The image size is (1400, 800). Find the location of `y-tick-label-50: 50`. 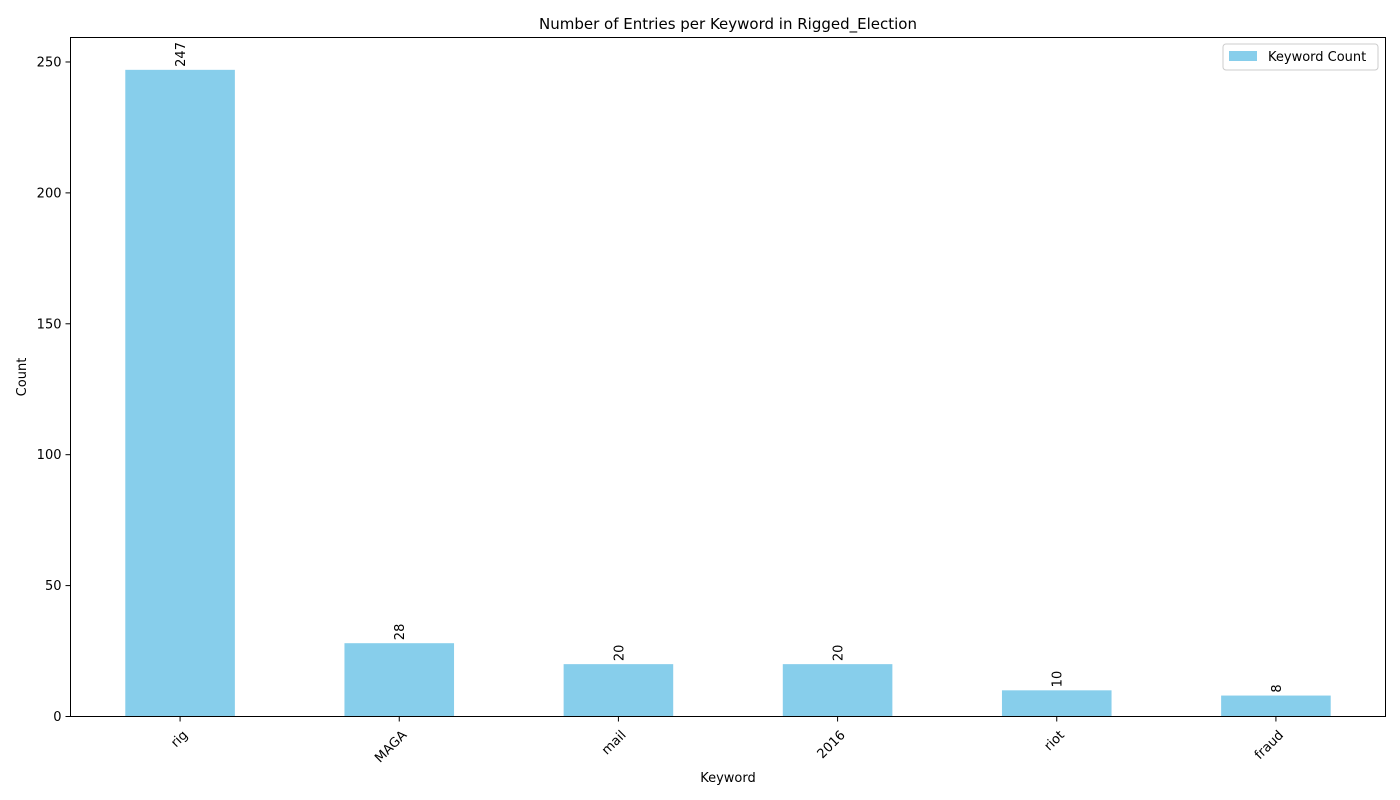

y-tick-label-50: 50 is located at coordinates (53, 586).